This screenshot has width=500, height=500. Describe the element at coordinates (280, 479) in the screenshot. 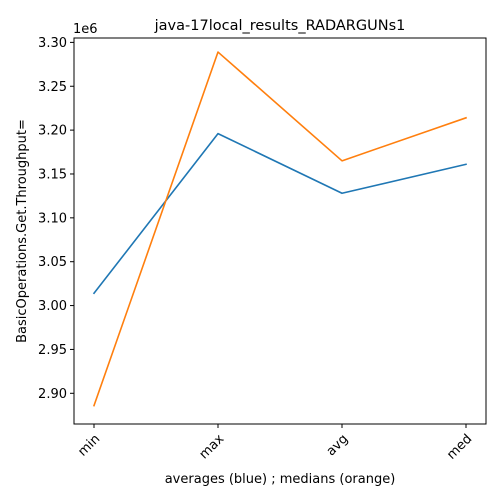

I see `x-axis-label: averages (blue) ; medians (orange)` at that location.